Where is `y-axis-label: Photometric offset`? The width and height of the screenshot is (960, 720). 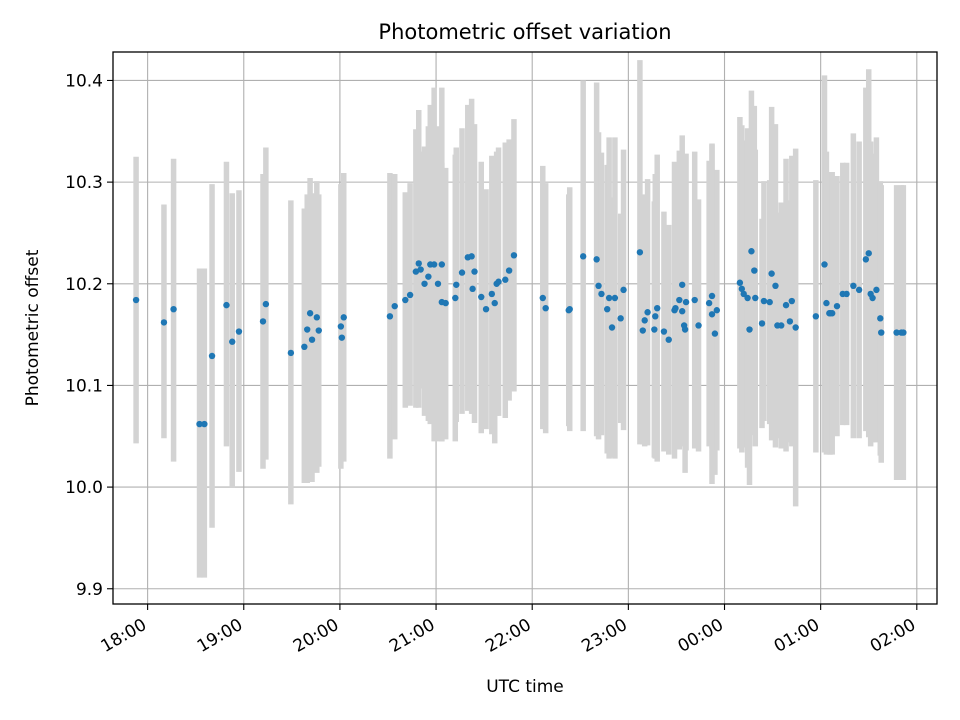 y-axis-label: Photometric offset is located at coordinates (33, 327).